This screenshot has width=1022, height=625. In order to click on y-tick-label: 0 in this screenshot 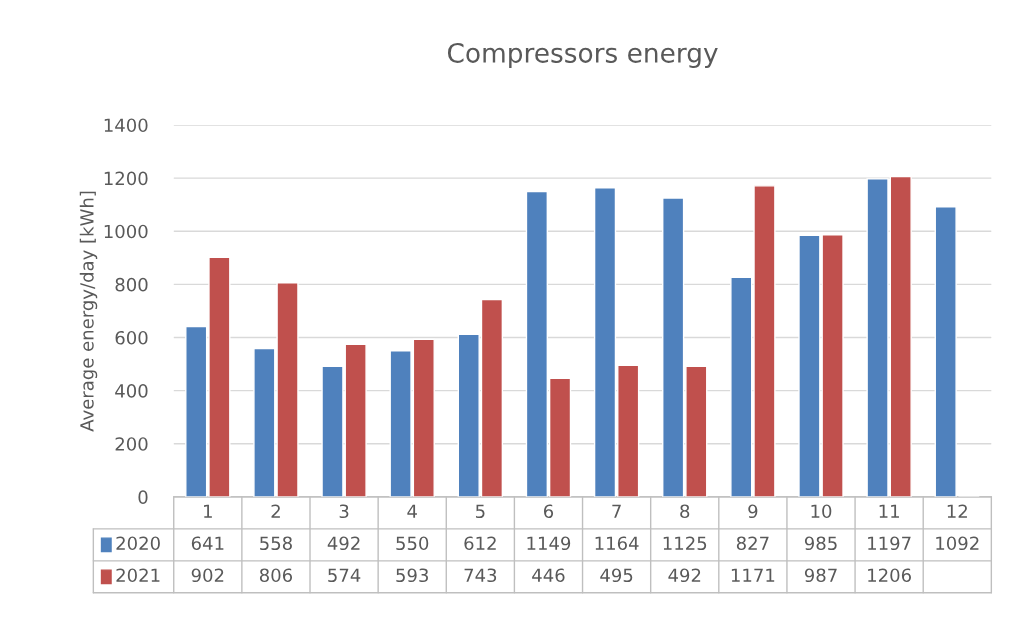, I will do `click(143, 497)`.